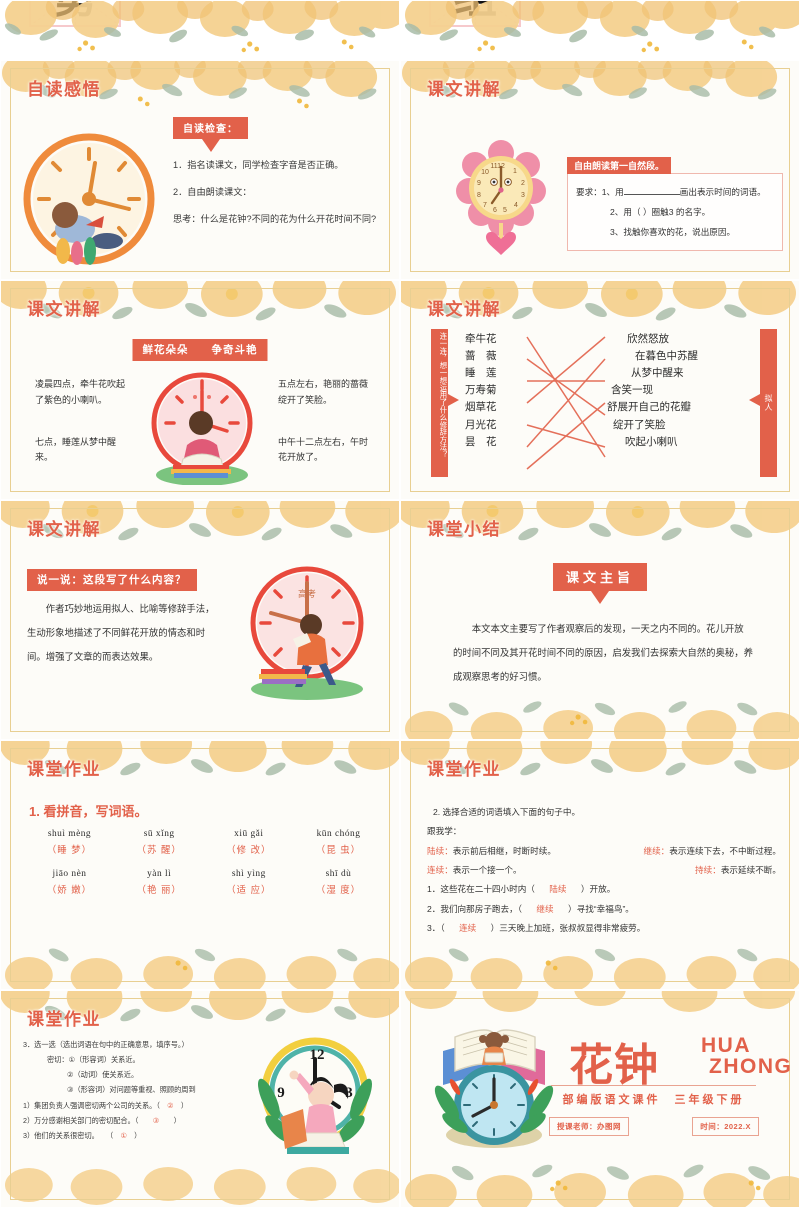 Image resolution: width=800 pixels, height=1208 pixels. I want to click on book-clock-girl-illustration, so click(494, 1088).